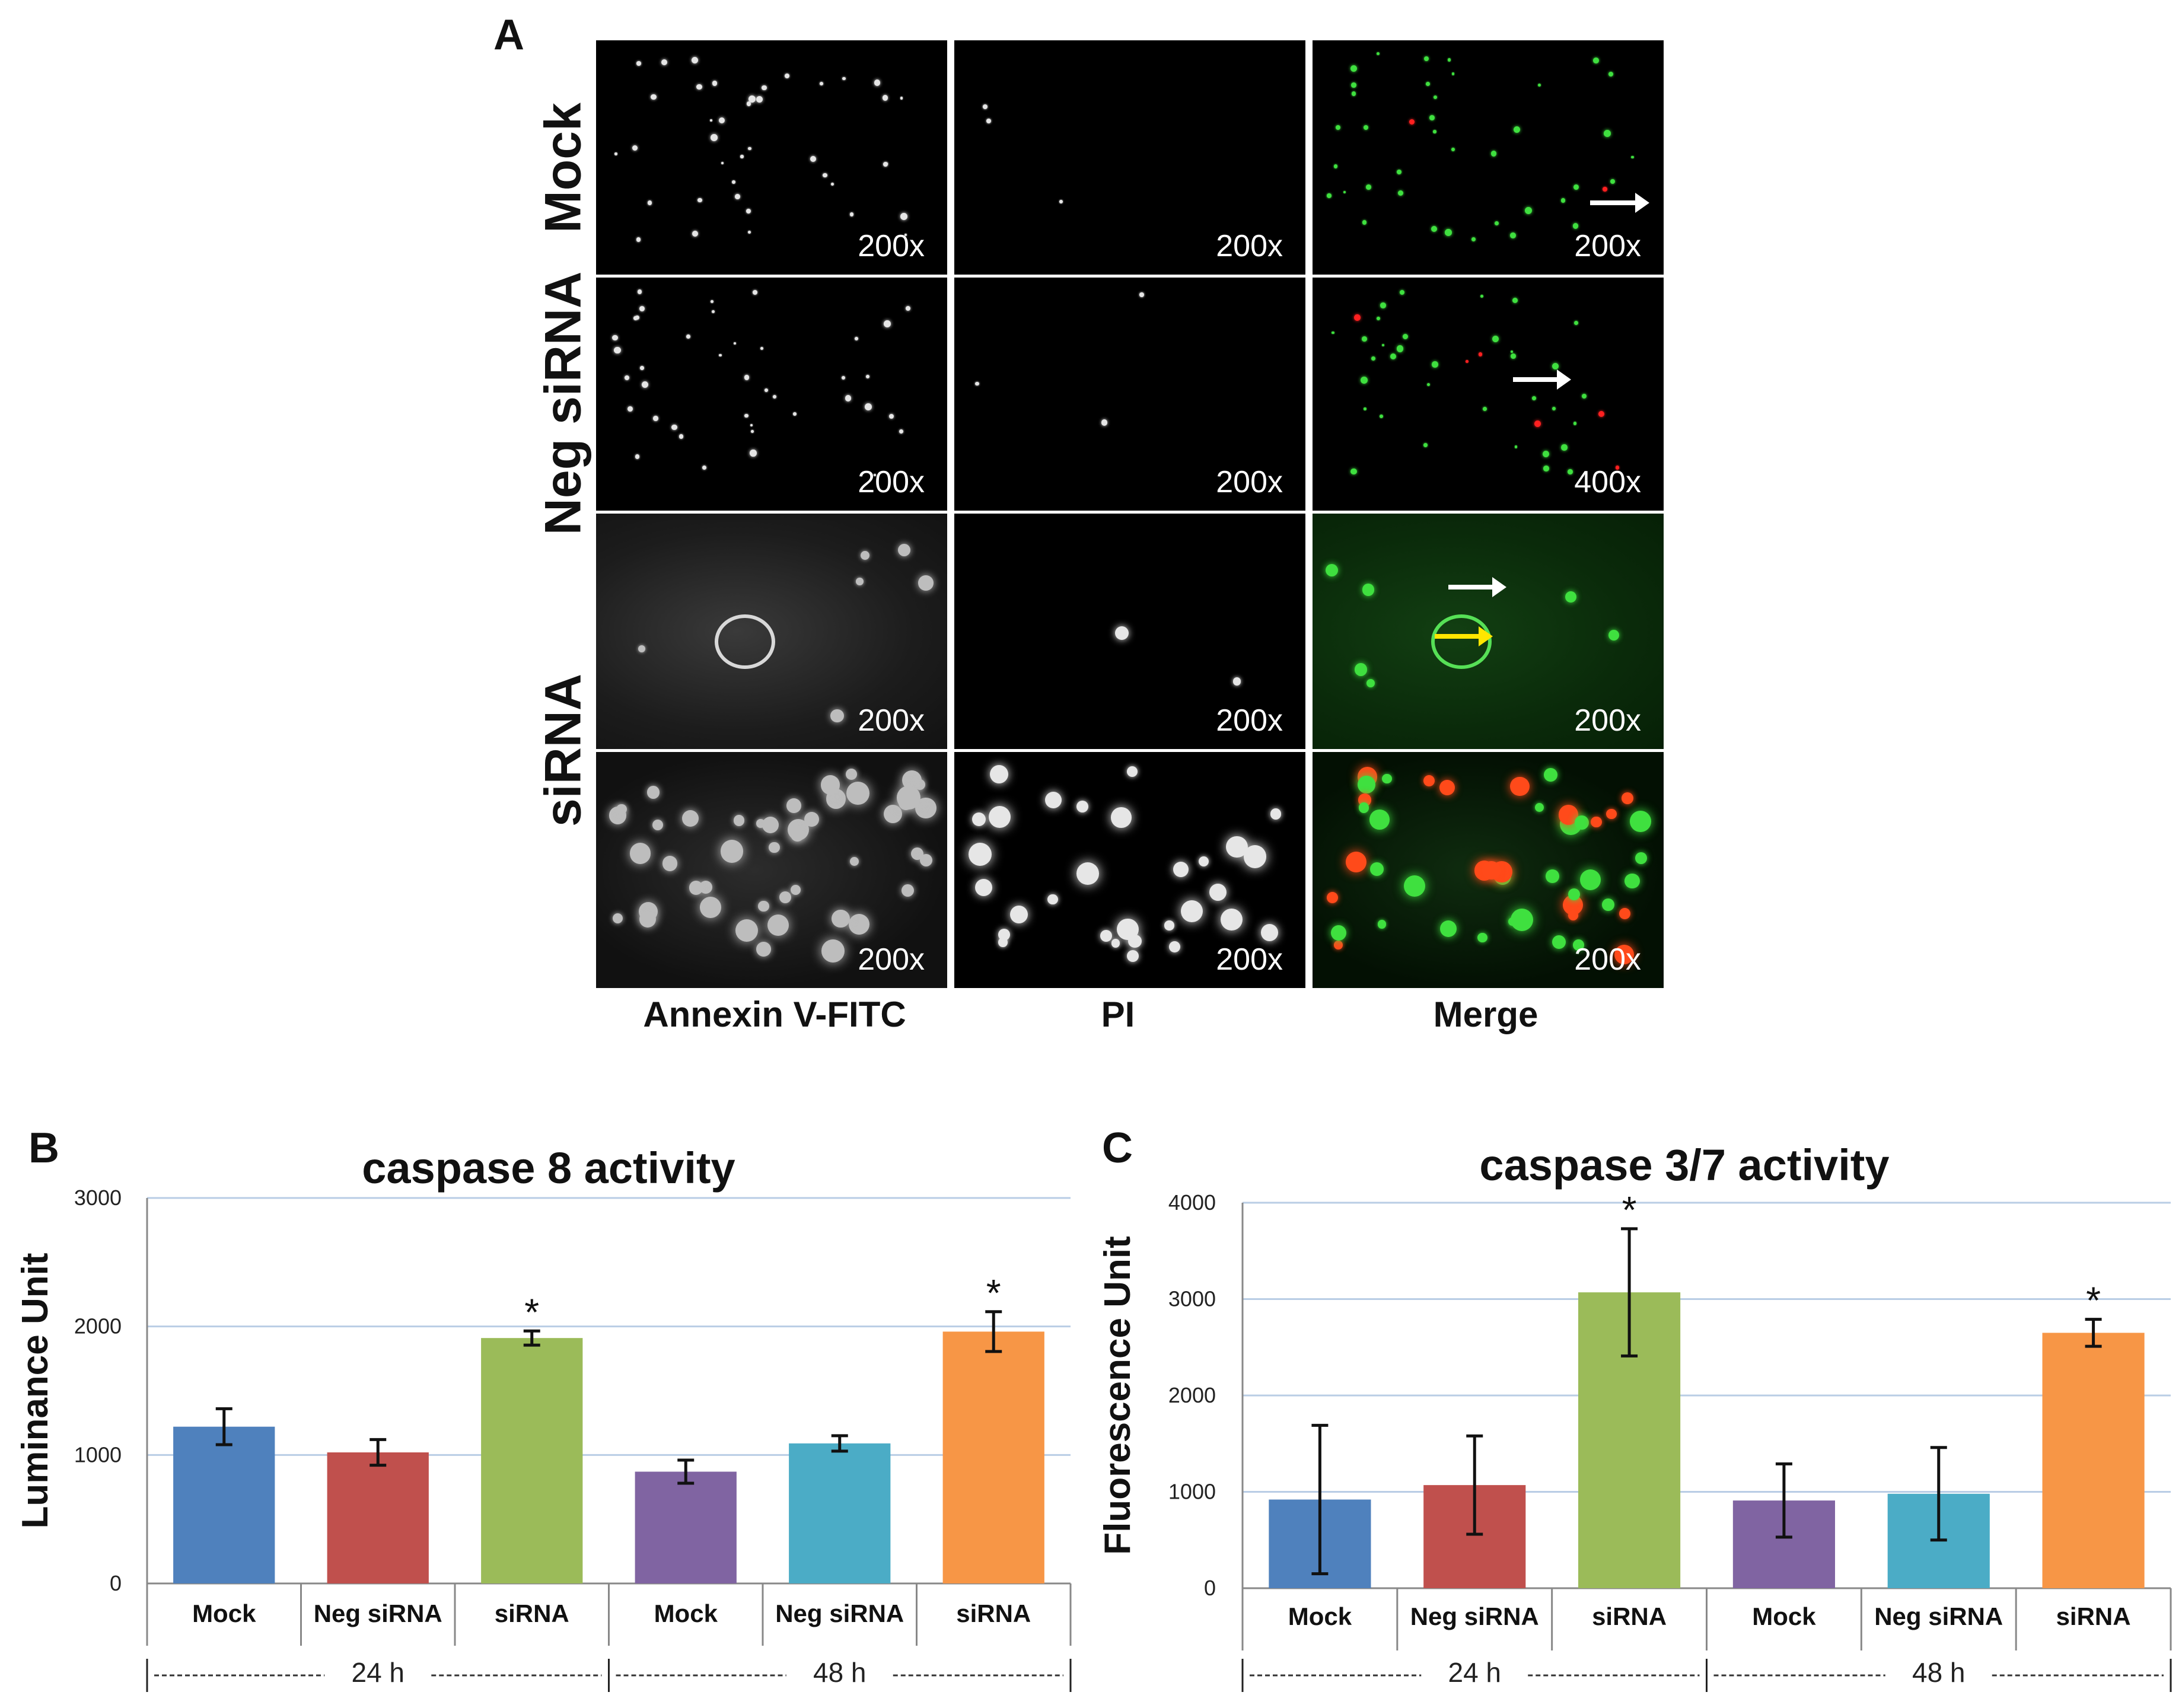 This screenshot has width=2182, height=1708. Describe the element at coordinates (1129, 631) in the screenshot. I see `micrograph-sirna-a-pi: 200x` at that location.